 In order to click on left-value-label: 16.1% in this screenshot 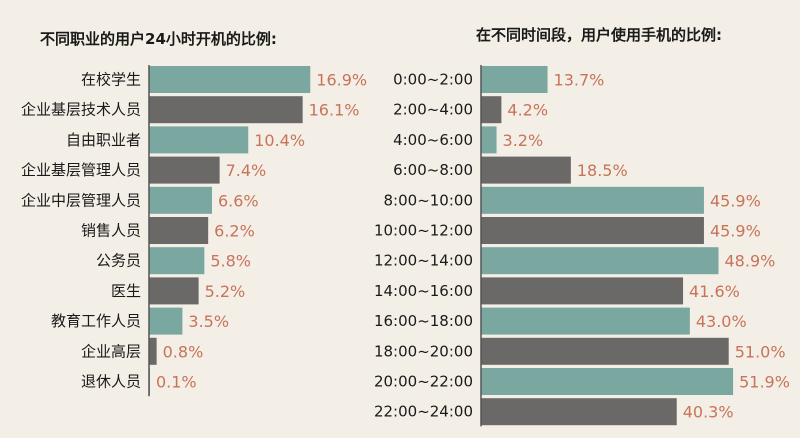, I will do `click(334, 110)`.